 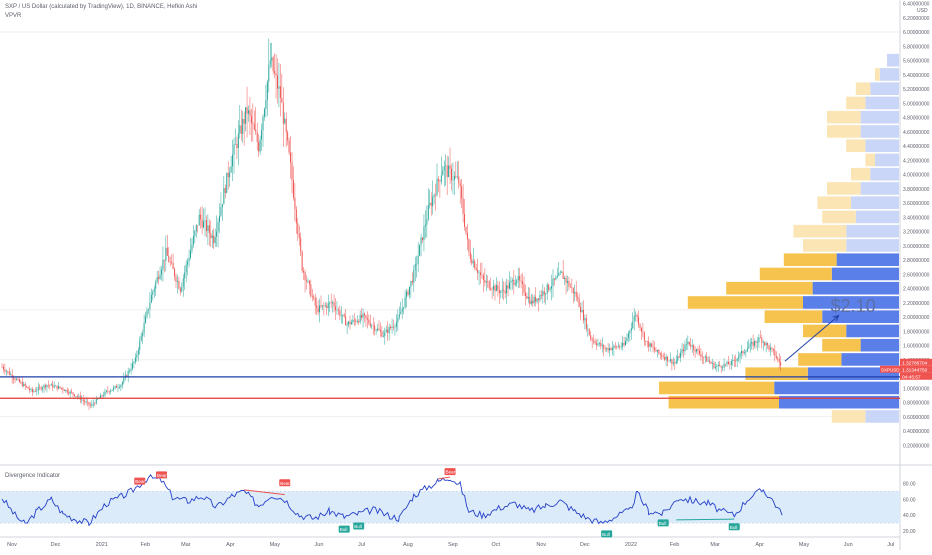 I want to click on currency-label: USD, so click(x=922, y=11).